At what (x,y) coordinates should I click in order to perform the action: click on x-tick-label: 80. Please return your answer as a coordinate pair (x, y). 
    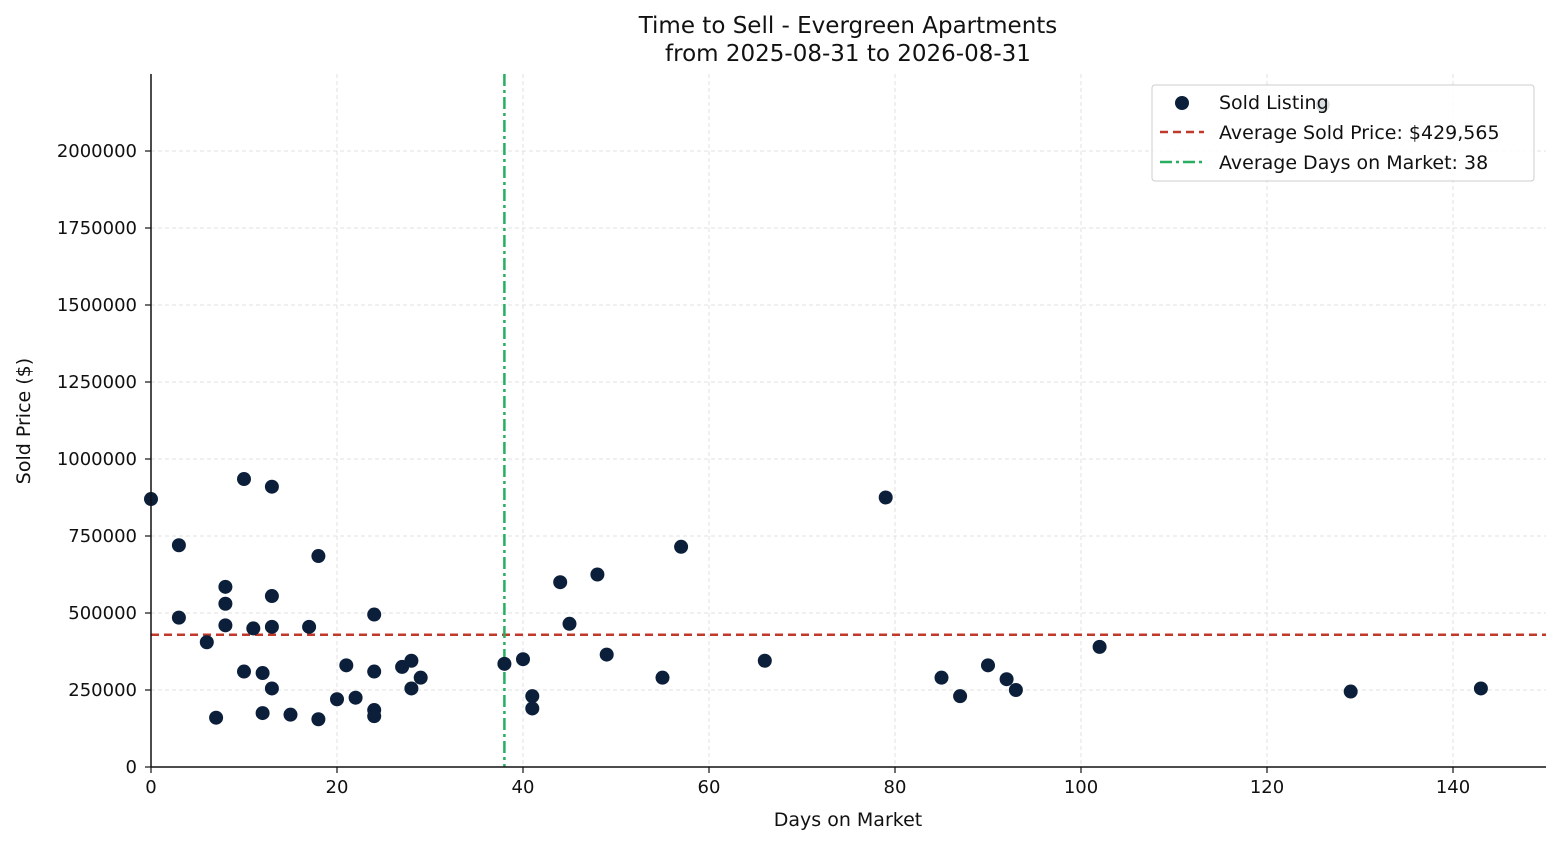
    Looking at the image, I should click on (895, 787).